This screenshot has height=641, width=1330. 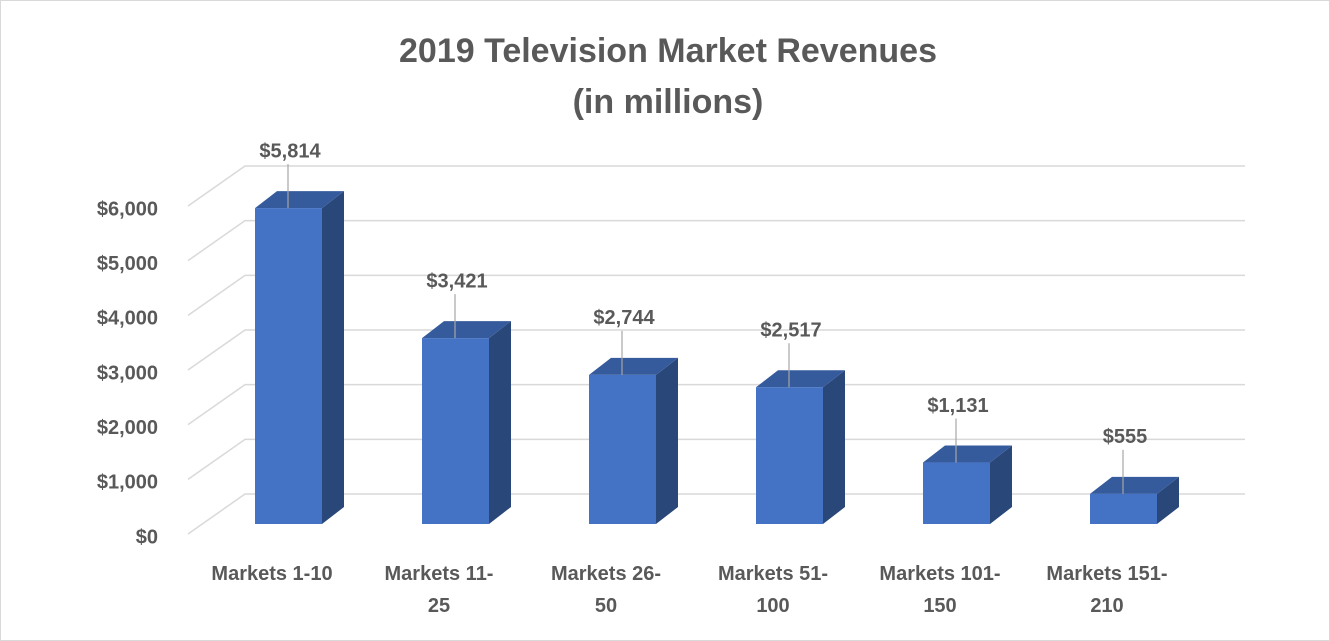 I want to click on x-tick-label: Markets 151- 210, so click(x=1106, y=590).